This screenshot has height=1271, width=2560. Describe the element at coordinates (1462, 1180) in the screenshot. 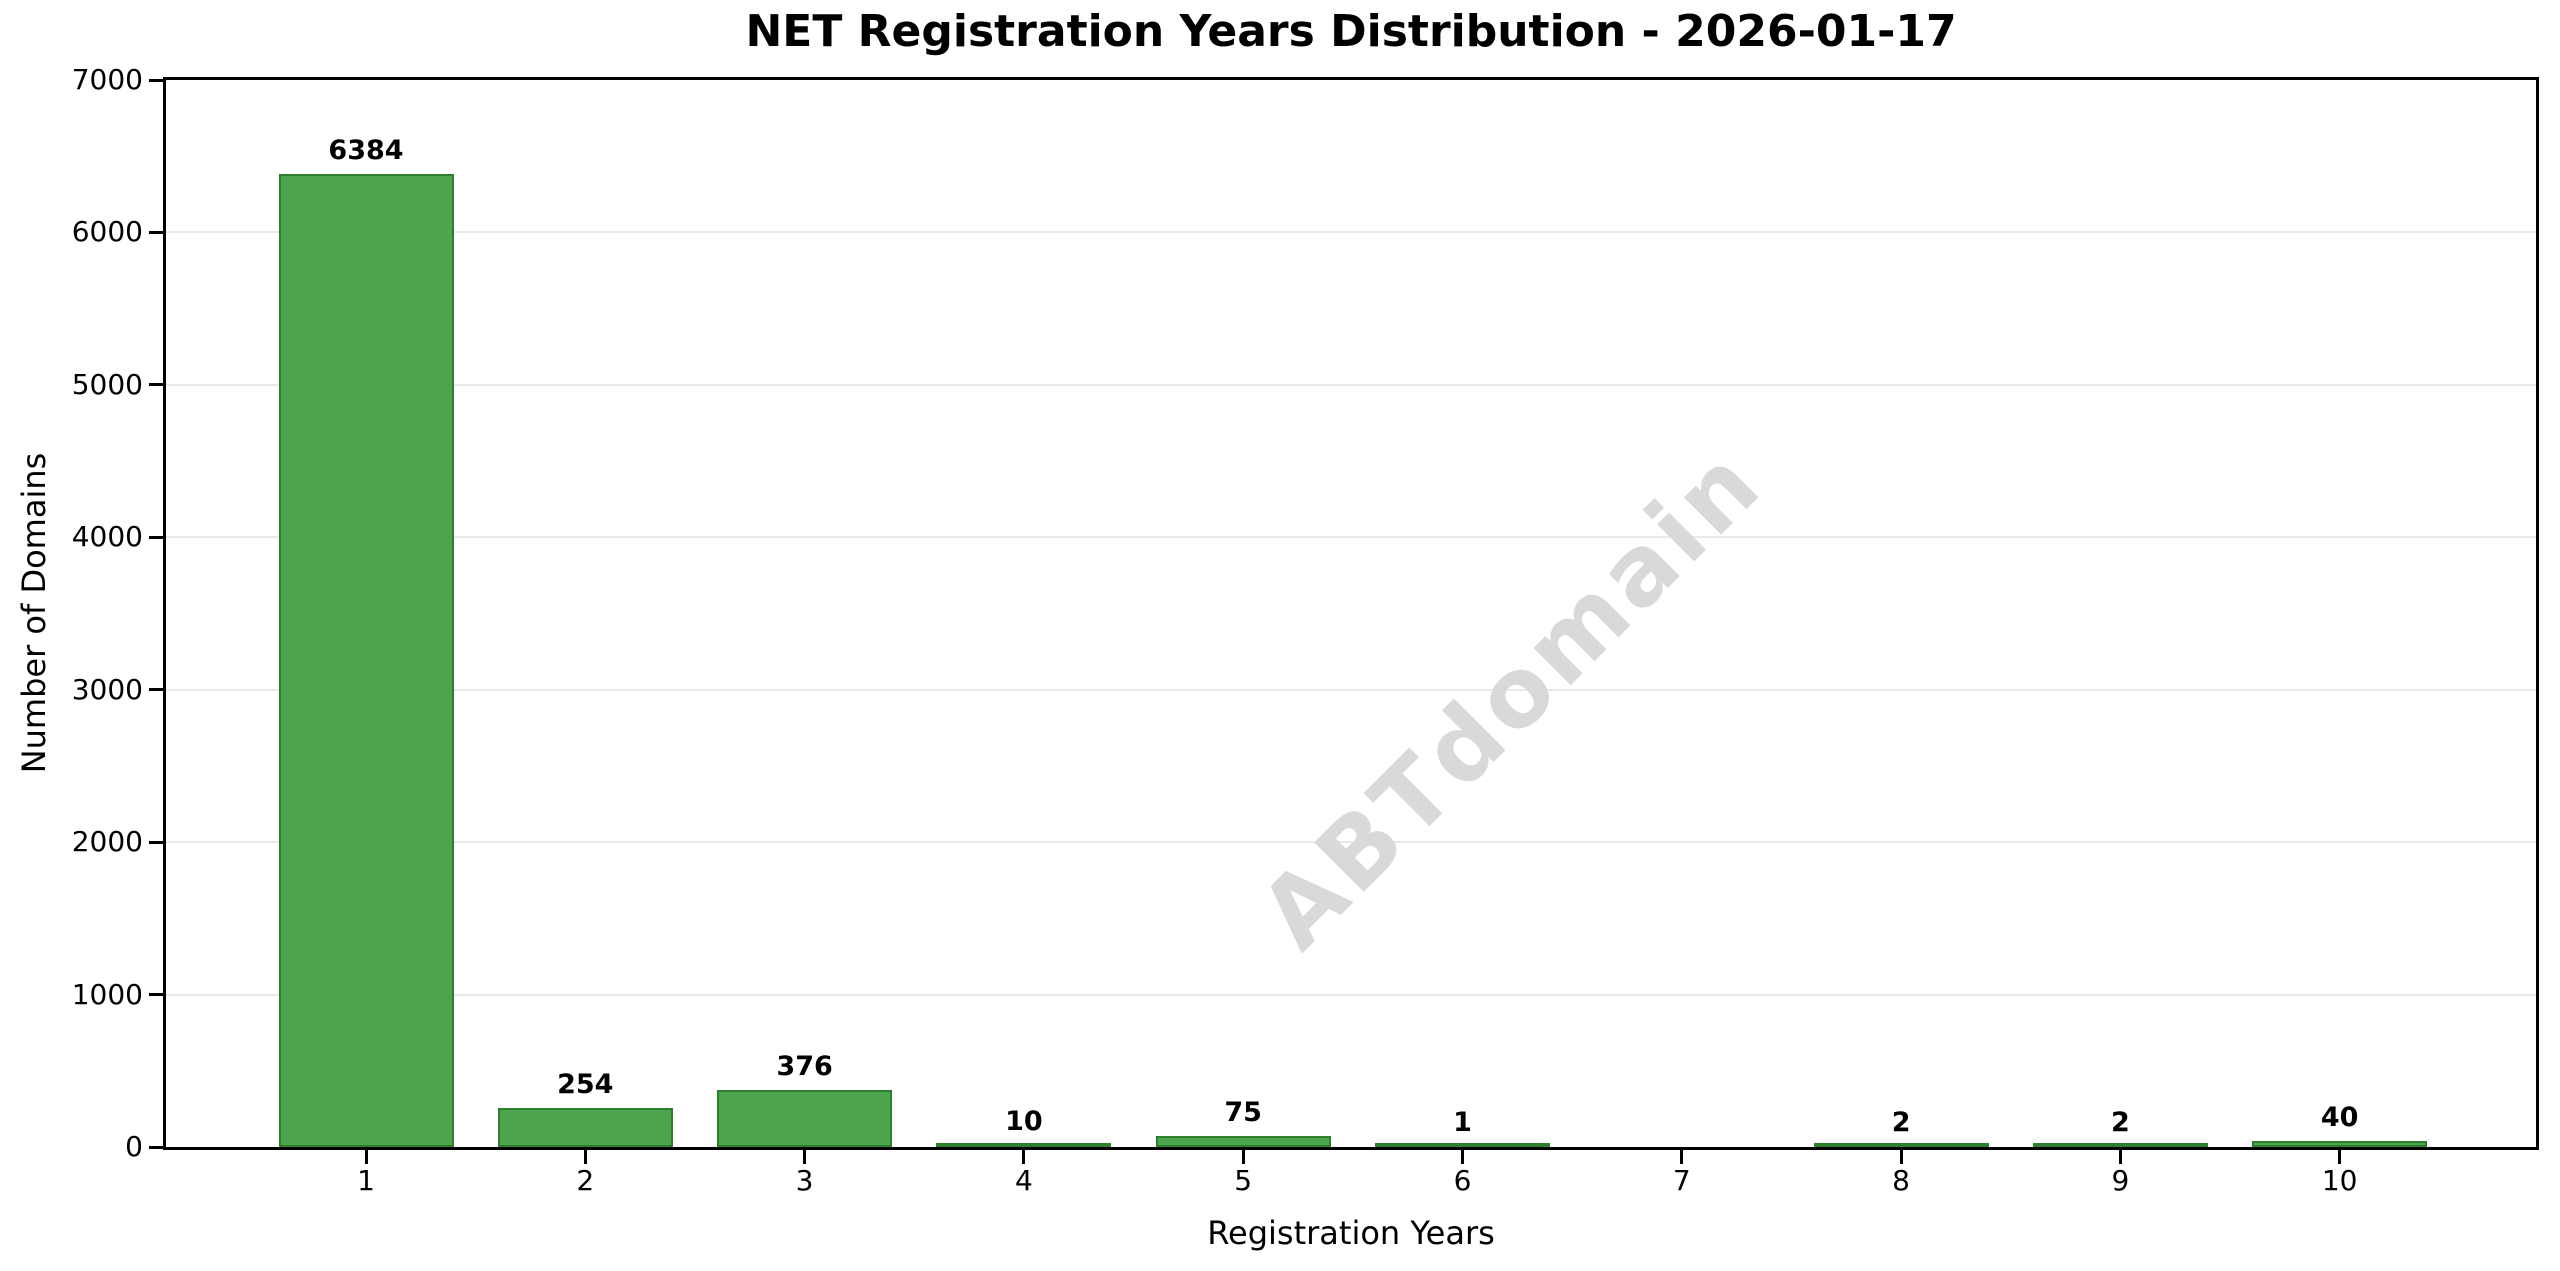

I see `x-tick-label-6: 6` at that location.